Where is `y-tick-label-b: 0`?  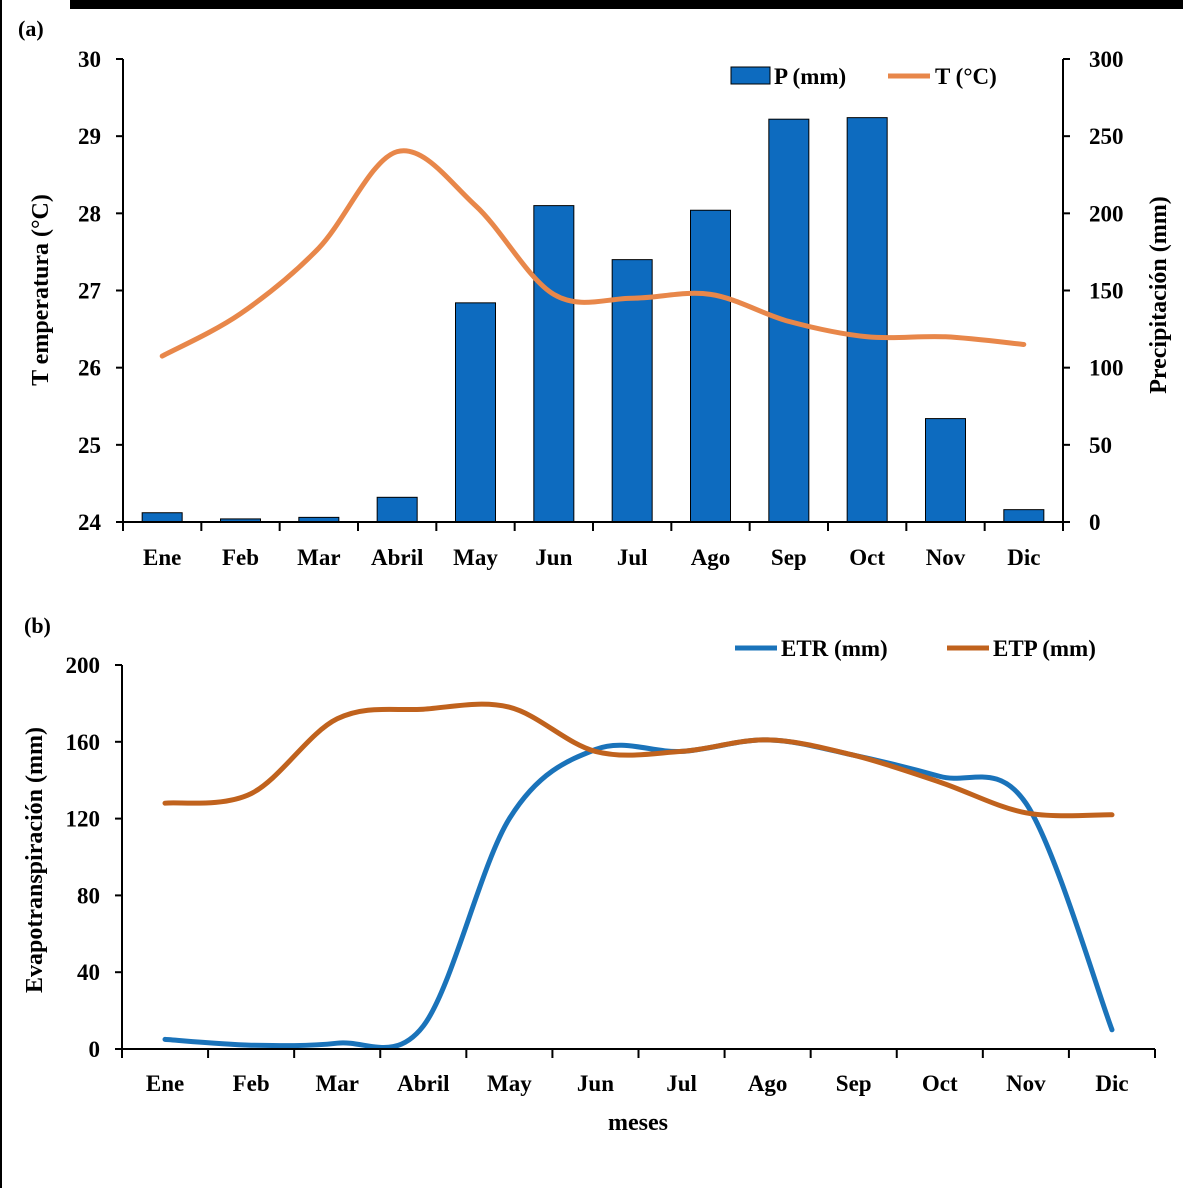
y-tick-label-b: 0 is located at coordinates (95, 1049).